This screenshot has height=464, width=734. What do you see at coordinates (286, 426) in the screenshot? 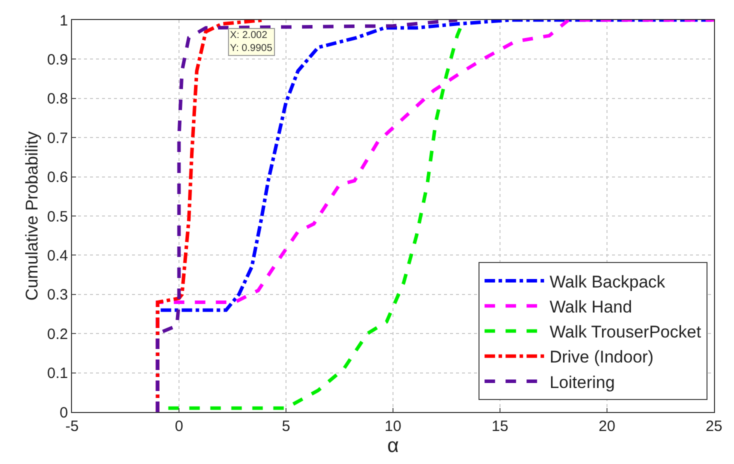
I see `x-tick-label: 5` at bounding box center [286, 426].